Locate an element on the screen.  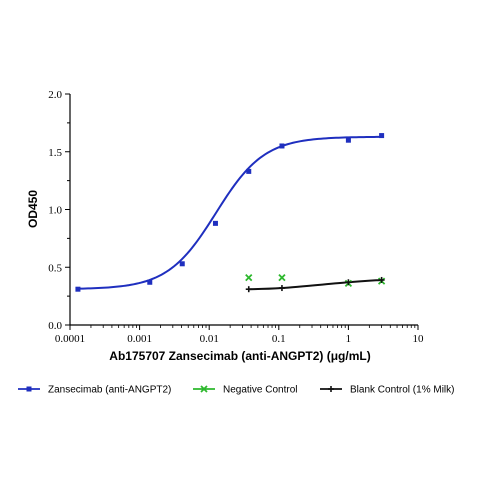
x-tick-label: 0.1 is located at coordinates (279, 339).